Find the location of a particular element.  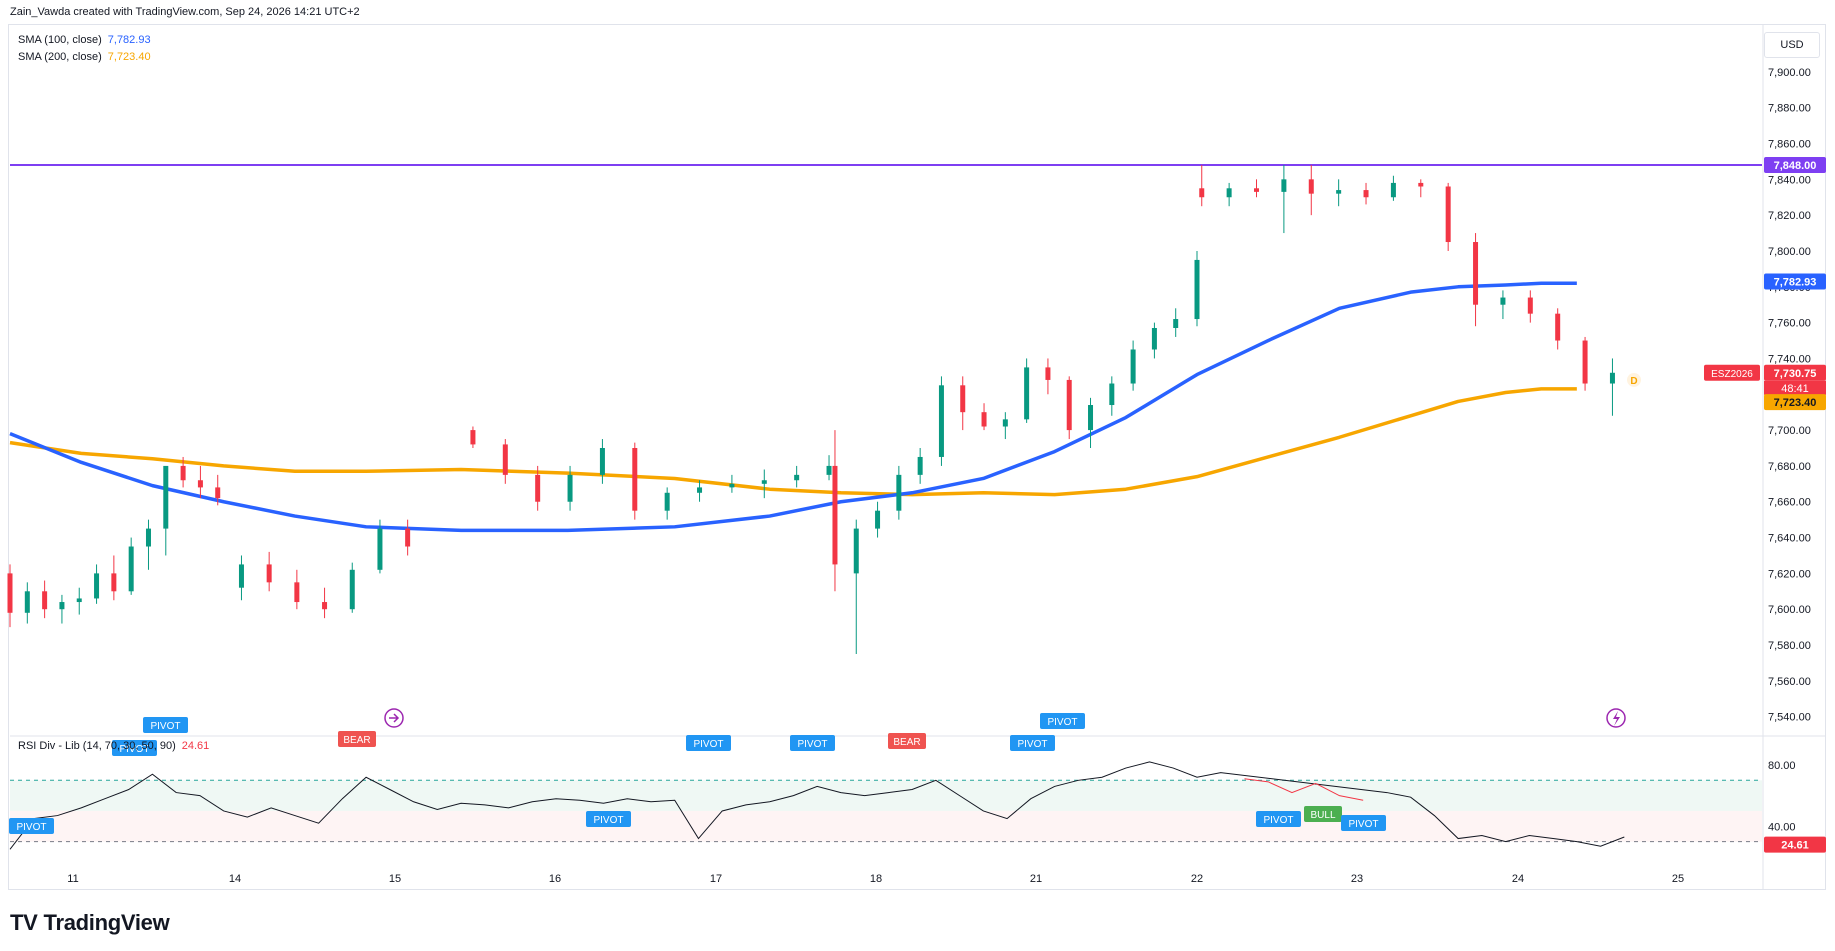

sma200-price-tag is located at coordinates (1795, 402).